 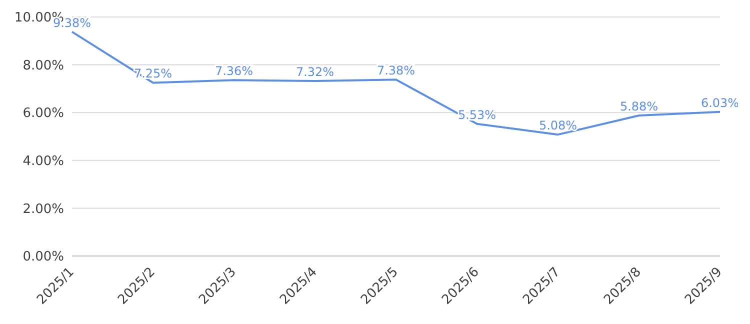 I want to click on data-label: 7.32%, so click(x=315, y=72).